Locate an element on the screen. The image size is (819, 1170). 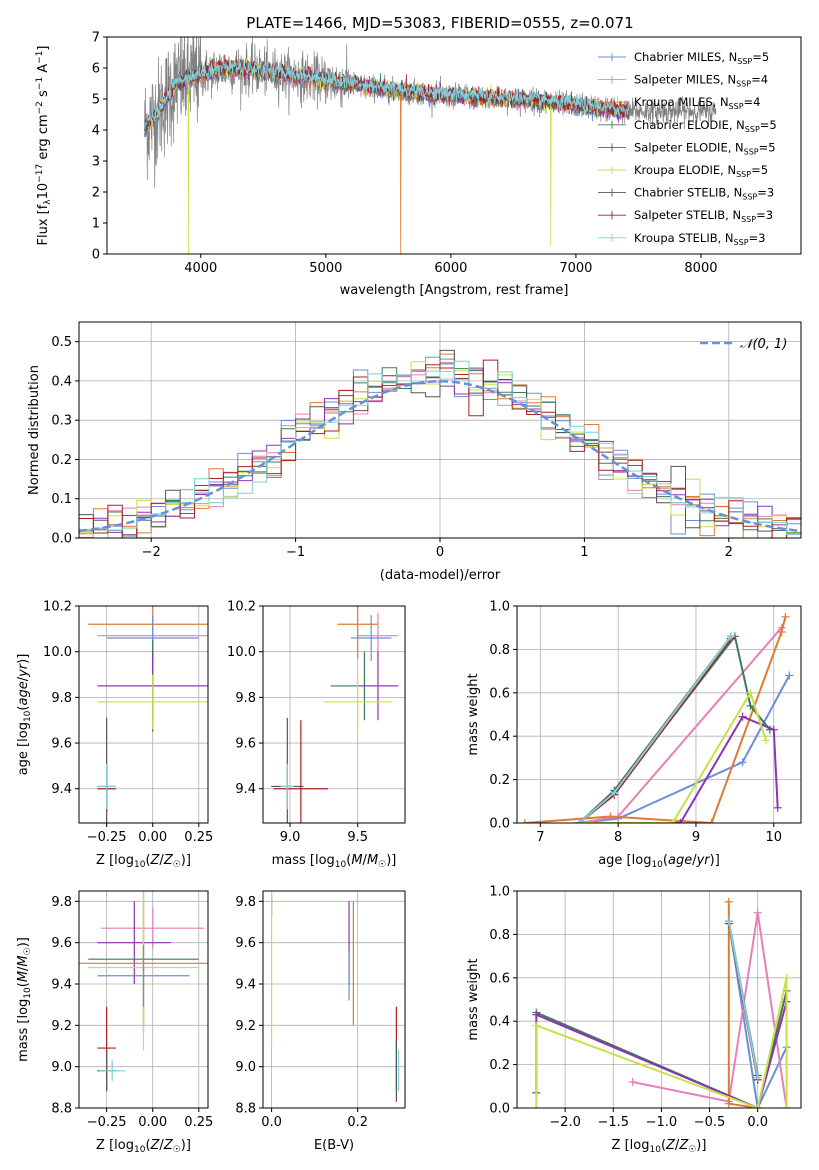
y-tick-label: 0.8 is located at coordinates (499, 650).